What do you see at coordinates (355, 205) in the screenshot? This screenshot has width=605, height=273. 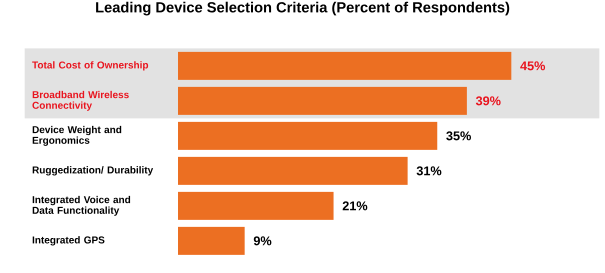 I see `data-label: 21%` at bounding box center [355, 205].